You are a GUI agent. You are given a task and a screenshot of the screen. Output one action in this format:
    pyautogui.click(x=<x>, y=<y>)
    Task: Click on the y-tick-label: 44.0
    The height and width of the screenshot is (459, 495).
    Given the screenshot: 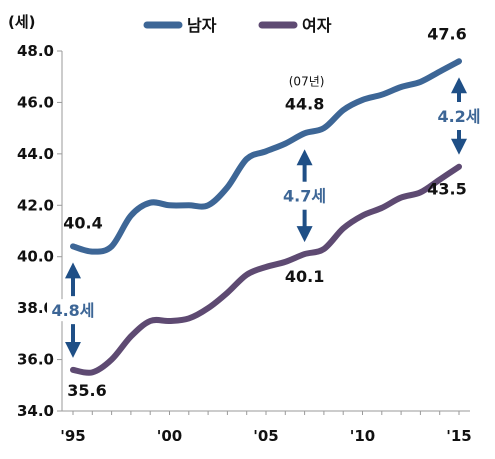 What is the action you would take?
    pyautogui.click(x=35, y=154)
    